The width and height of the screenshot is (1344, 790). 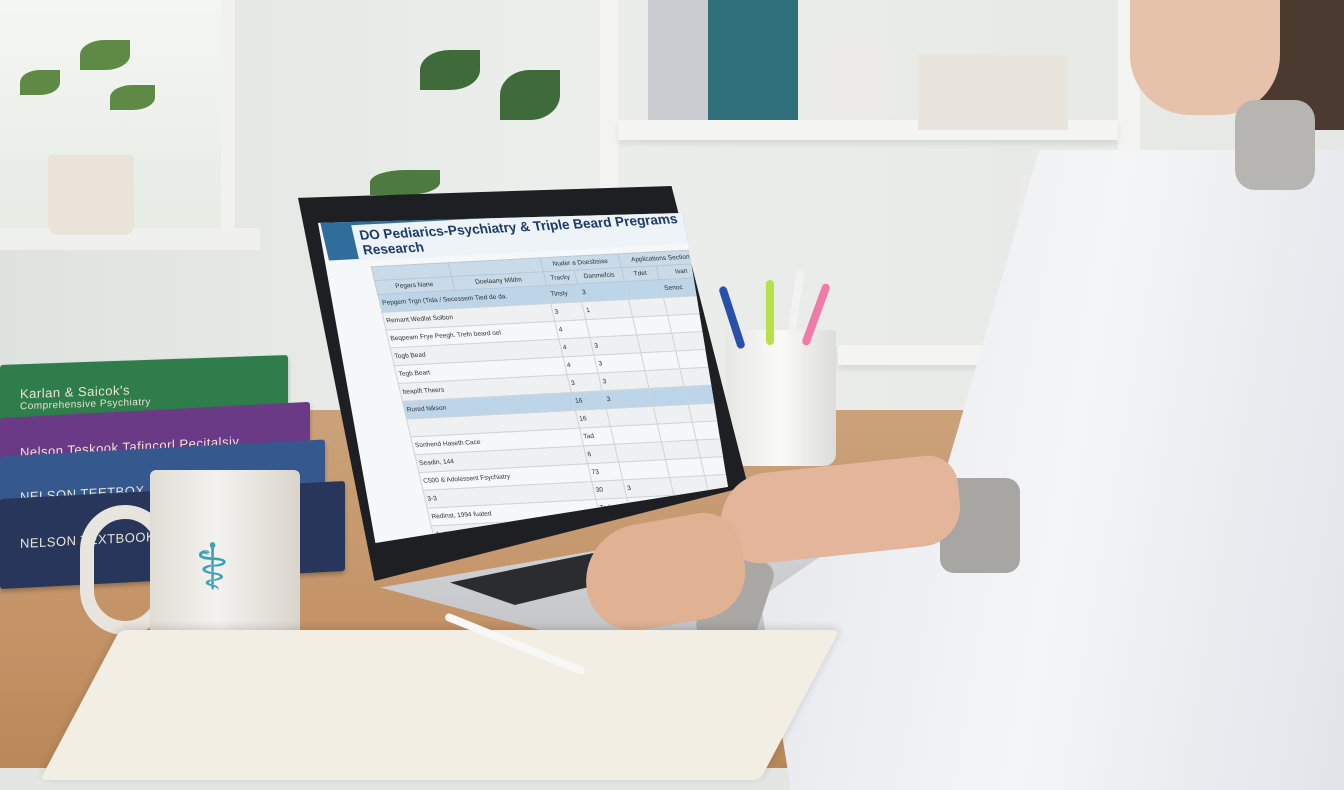 I want to click on table-cell: Tinsty, so click(x=564, y=294).